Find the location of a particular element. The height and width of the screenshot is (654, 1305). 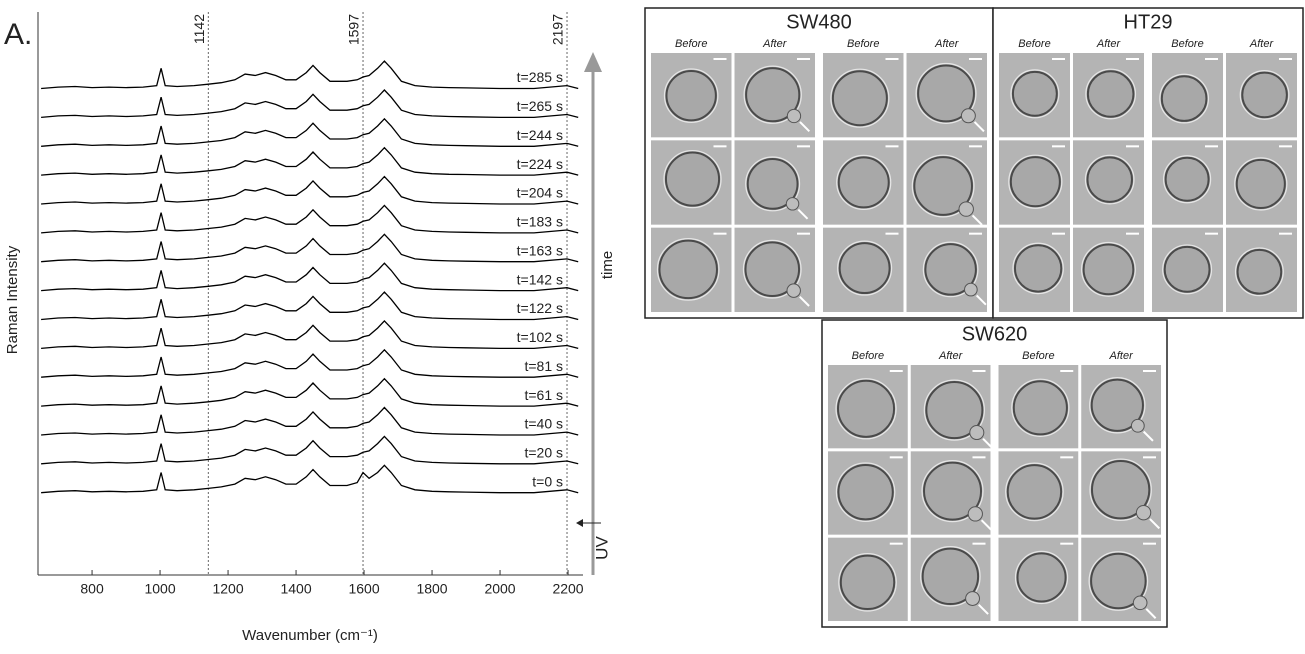

x-tick-label: 800 is located at coordinates (92, 589).